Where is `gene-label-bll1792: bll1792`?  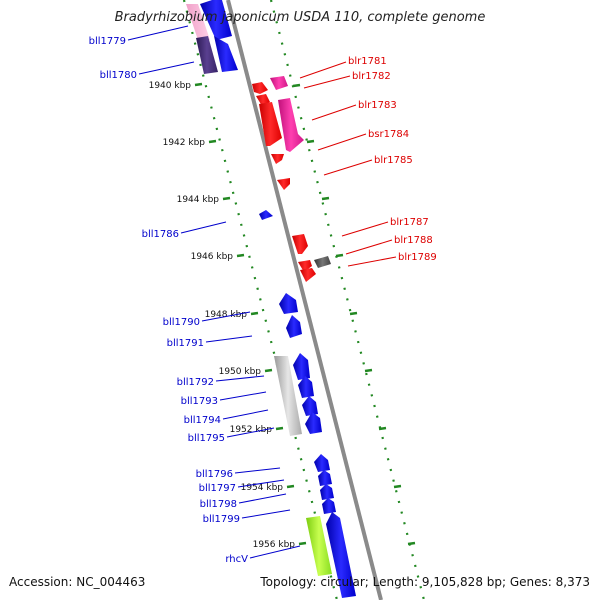 gene-label-bll1792: bll1792 is located at coordinates (195, 382).